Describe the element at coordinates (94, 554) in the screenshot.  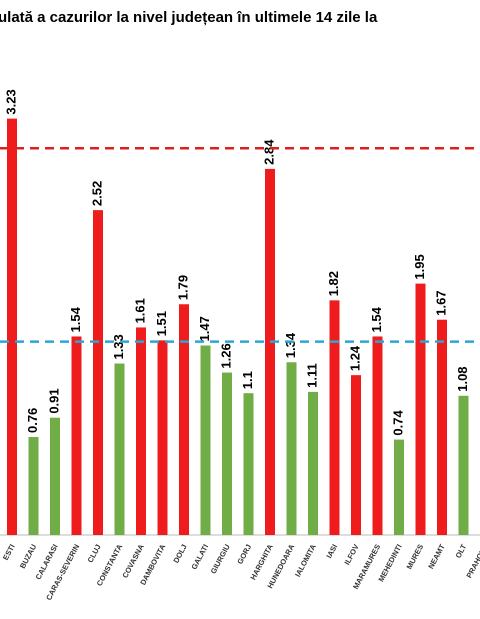
I see `x-tick-label: CLUJ` at that location.